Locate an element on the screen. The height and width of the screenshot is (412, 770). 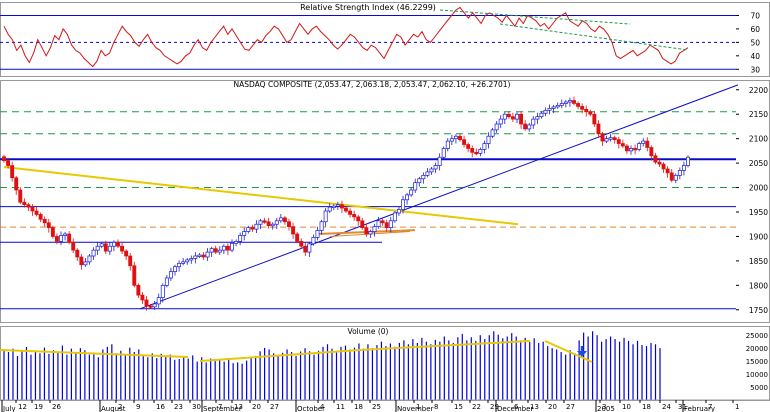
price-tick-label: 1900 is located at coordinates (758, 236).